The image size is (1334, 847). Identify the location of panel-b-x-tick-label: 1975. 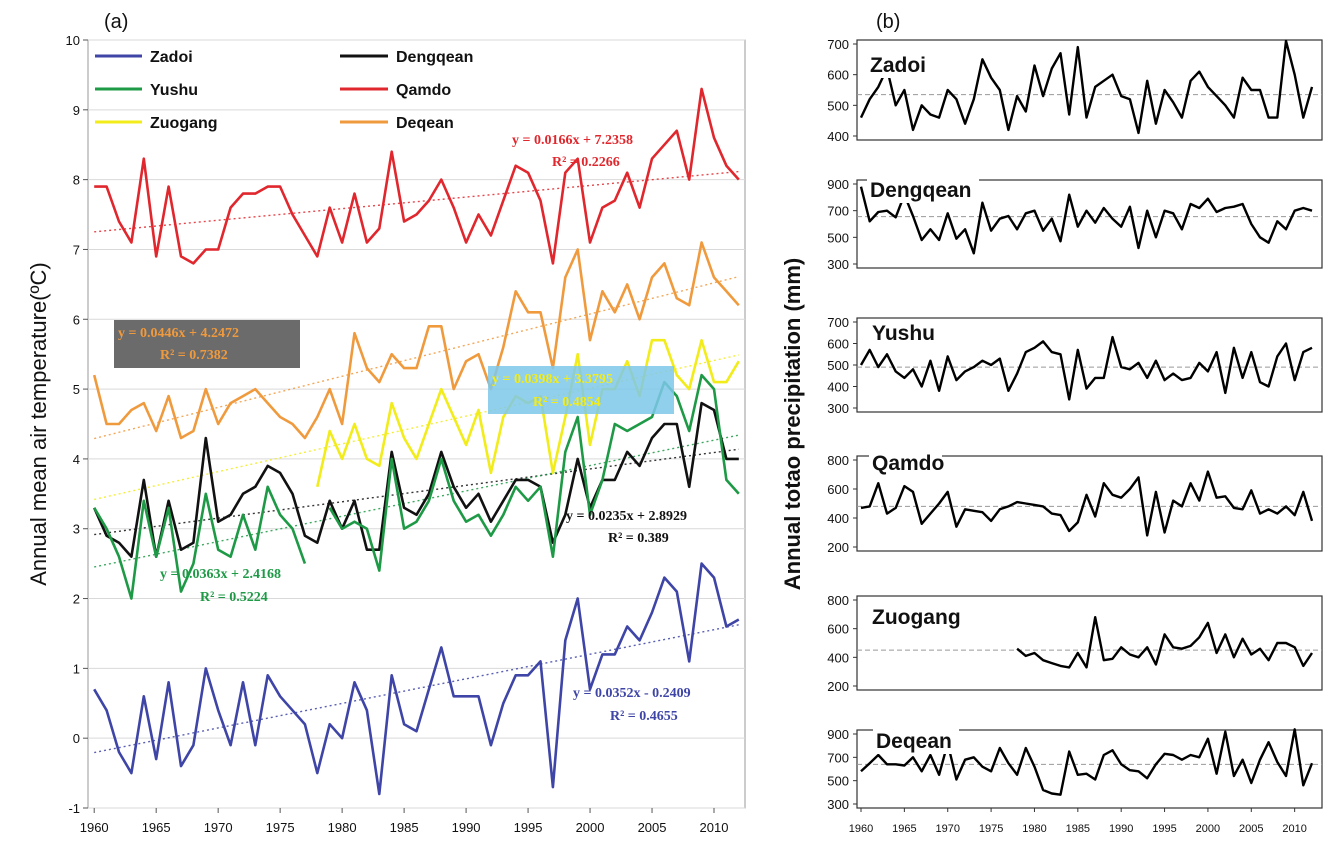
(991, 829).